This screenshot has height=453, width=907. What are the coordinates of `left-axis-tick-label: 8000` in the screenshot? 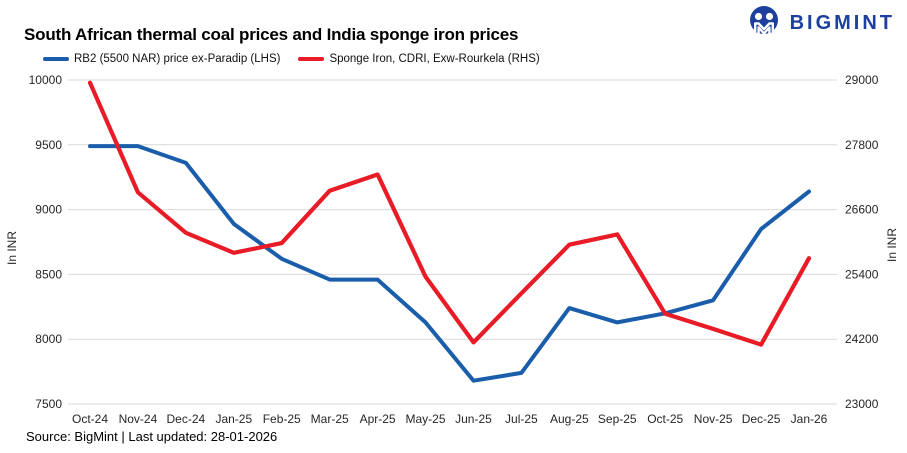 It's located at (48, 339).